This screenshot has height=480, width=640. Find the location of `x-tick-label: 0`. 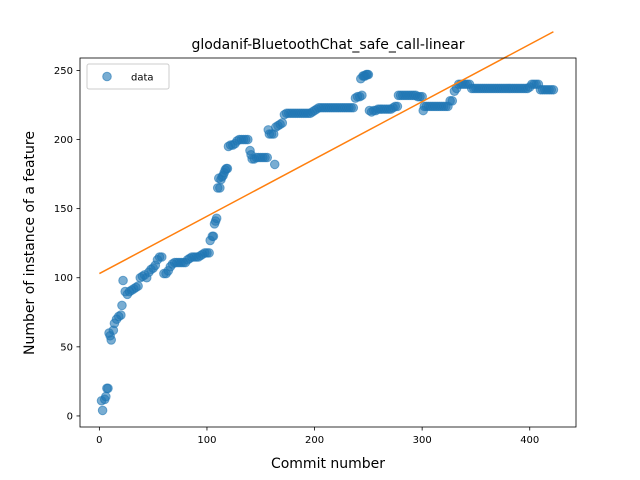

x-tick-label: 0 is located at coordinates (99, 440).